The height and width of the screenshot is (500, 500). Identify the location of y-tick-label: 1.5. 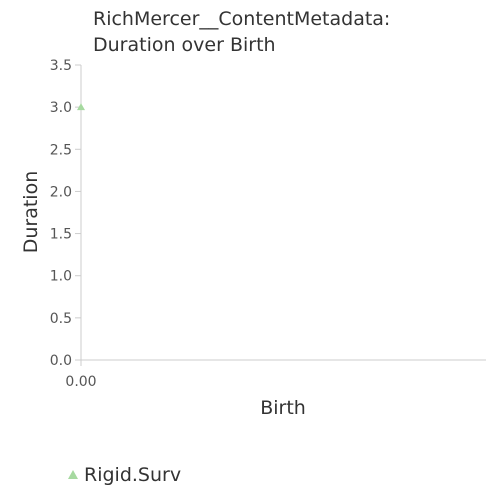
(61, 235).